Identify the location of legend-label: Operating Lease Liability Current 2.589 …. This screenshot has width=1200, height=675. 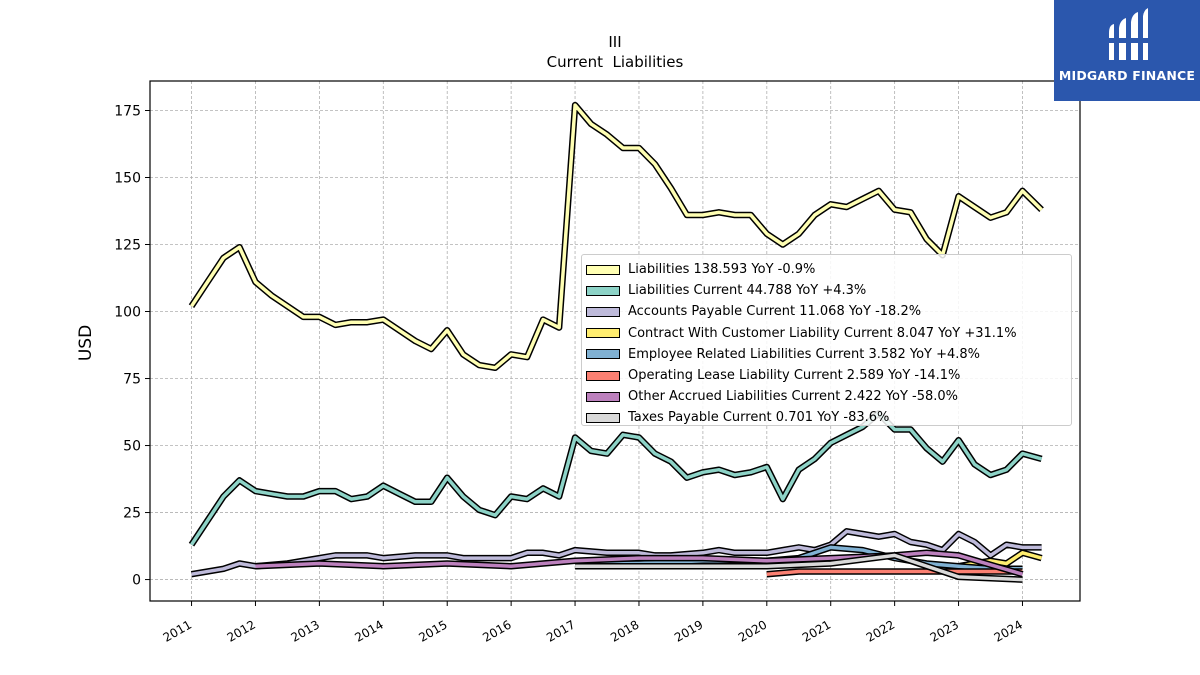
(794, 376).